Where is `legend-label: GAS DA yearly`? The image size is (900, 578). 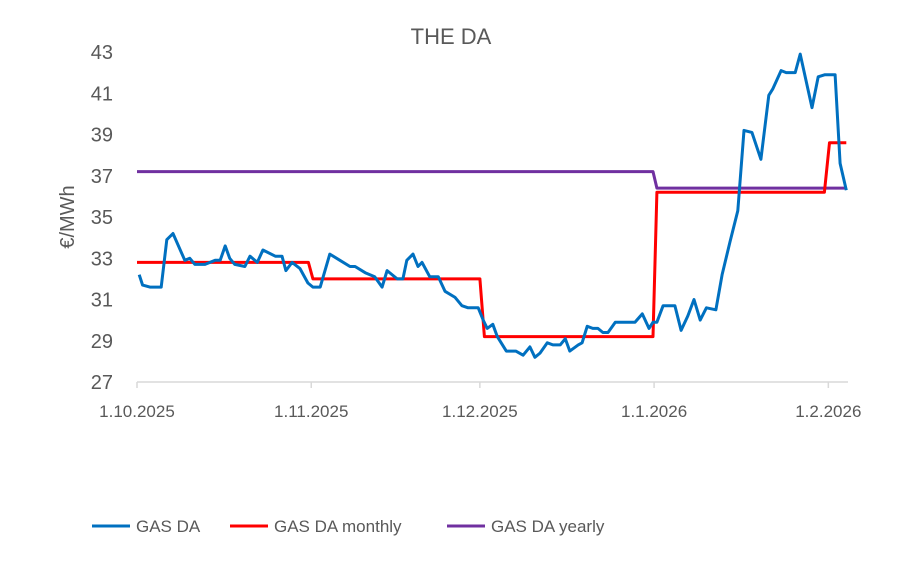 legend-label: GAS DA yearly is located at coordinates (548, 526).